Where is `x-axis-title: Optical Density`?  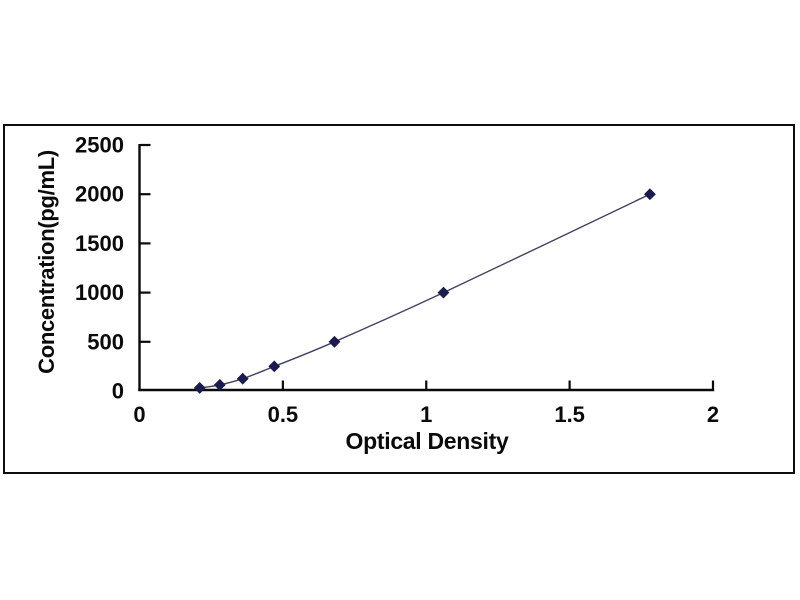
x-axis-title: Optical Density is located at coordinates (427, 441).